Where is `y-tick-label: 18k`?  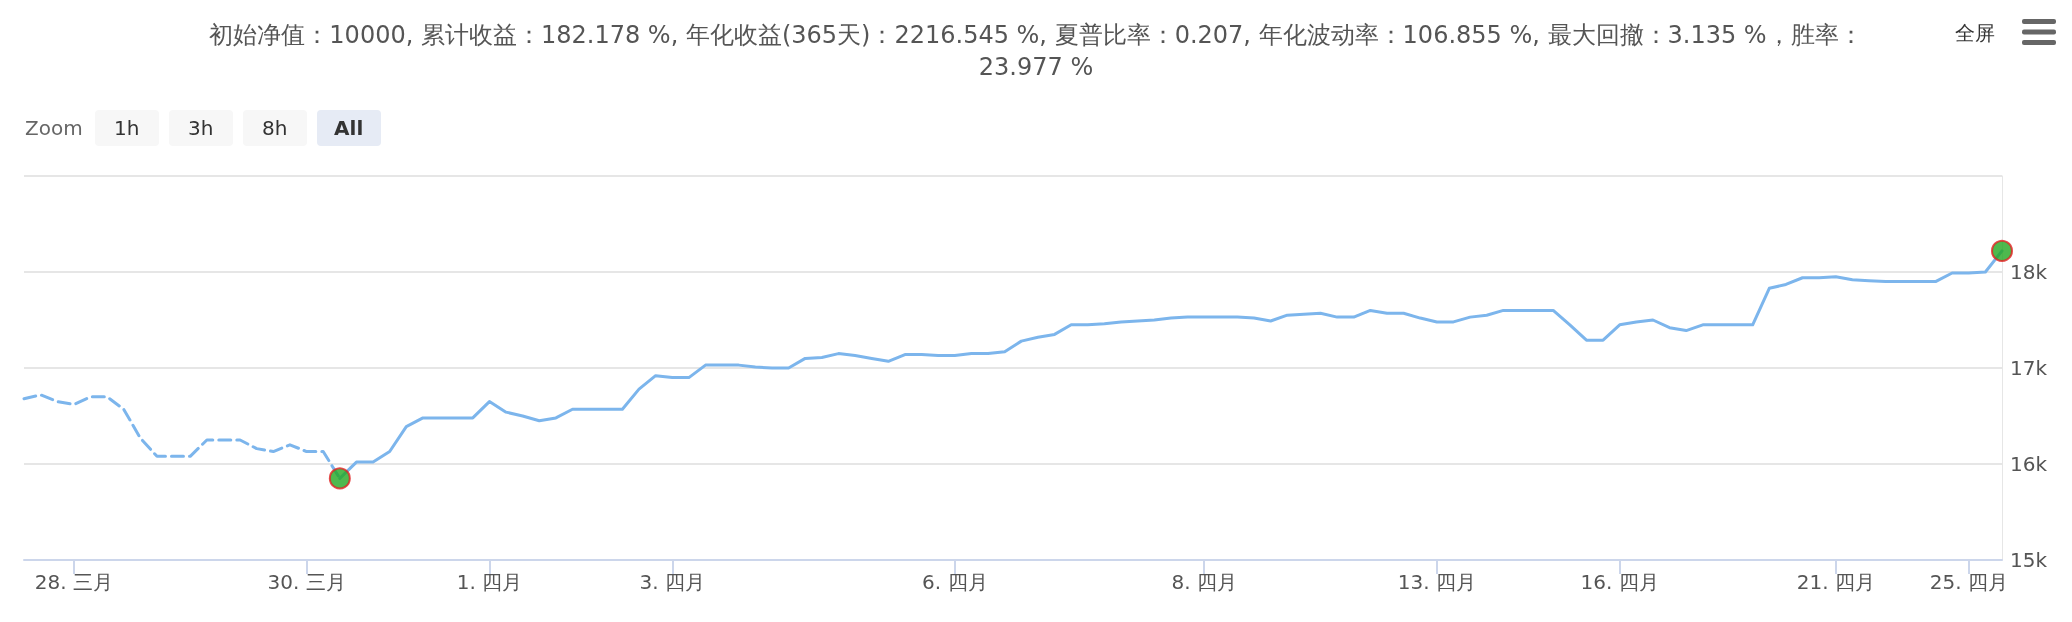 y-tick-label: 18k is located at coordinates (2029, 272).